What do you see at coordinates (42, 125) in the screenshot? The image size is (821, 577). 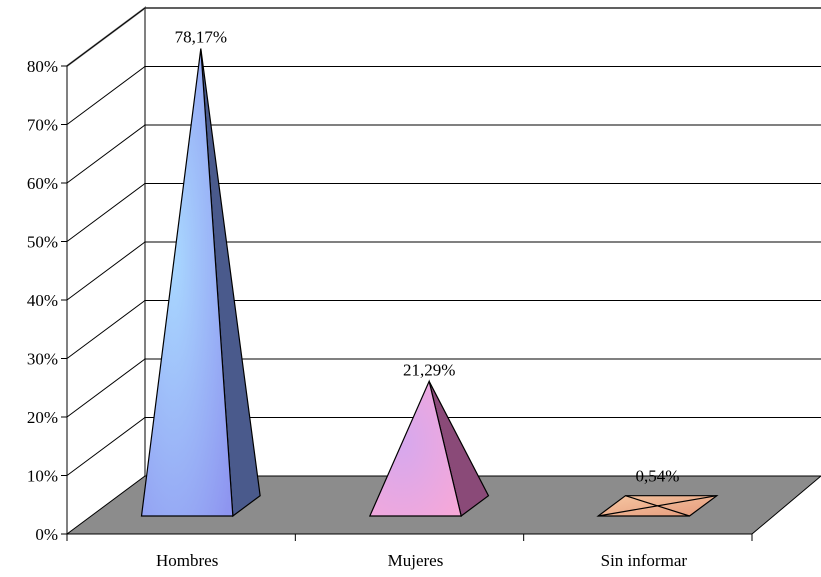 I see `y-tick-label: 70%` at bounding box center [42, 125].